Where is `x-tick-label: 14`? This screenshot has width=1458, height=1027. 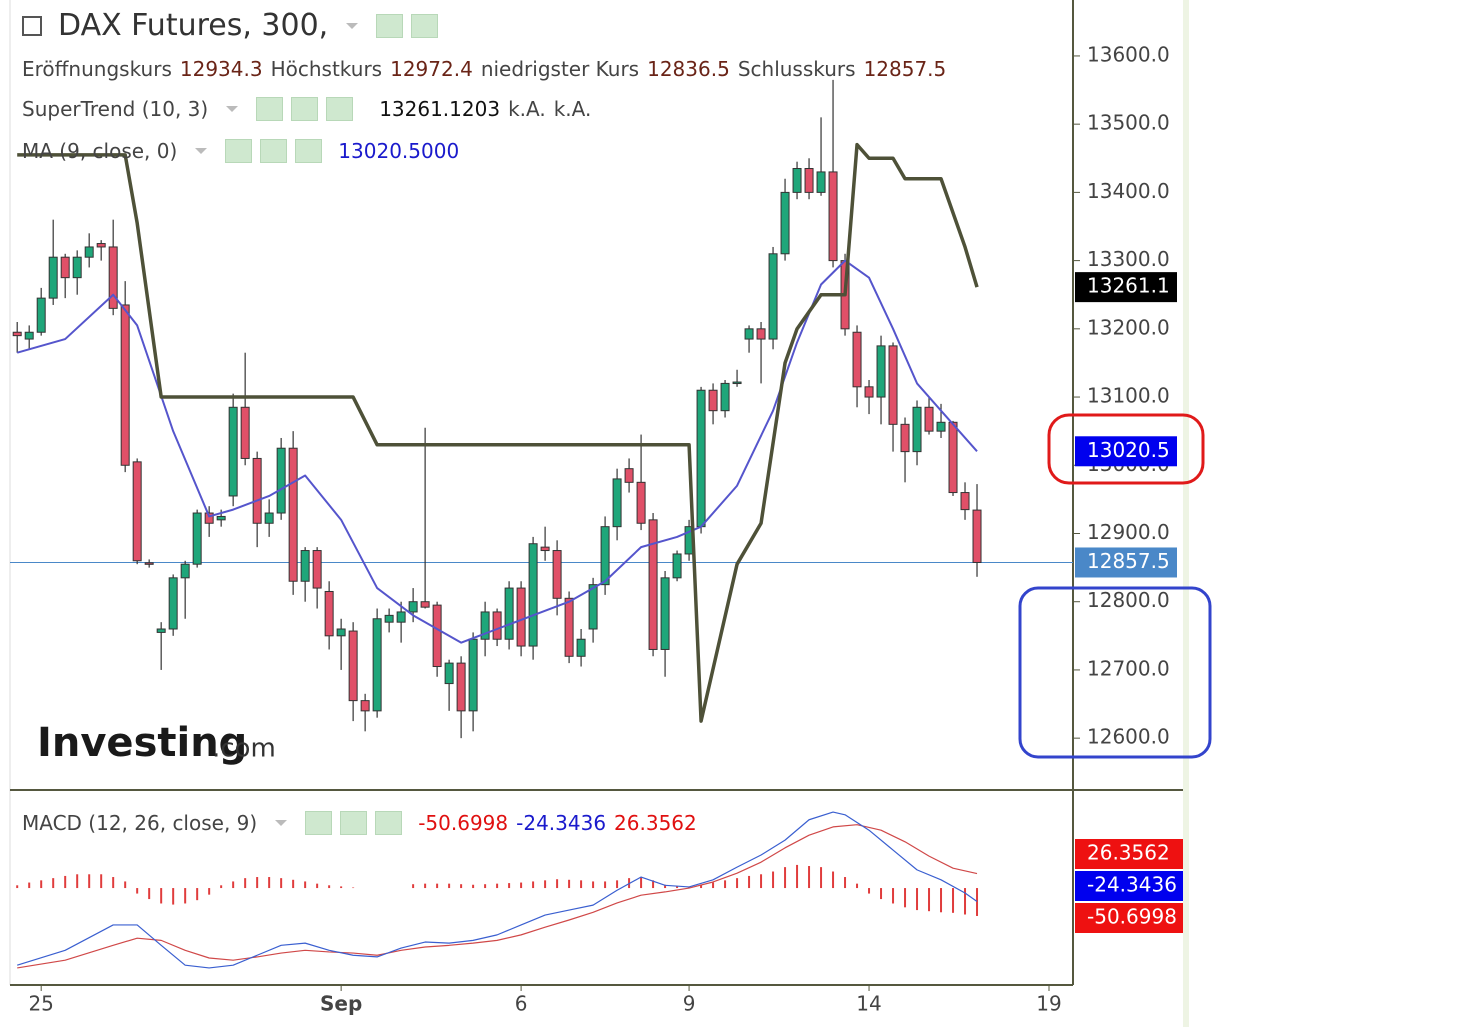 x-tick-label: 14 is located at coordinates (868, 1004).